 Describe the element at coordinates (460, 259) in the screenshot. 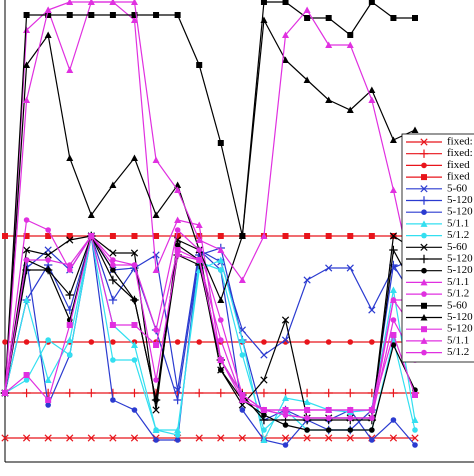

I see `legend-label: 5-120` at that location.